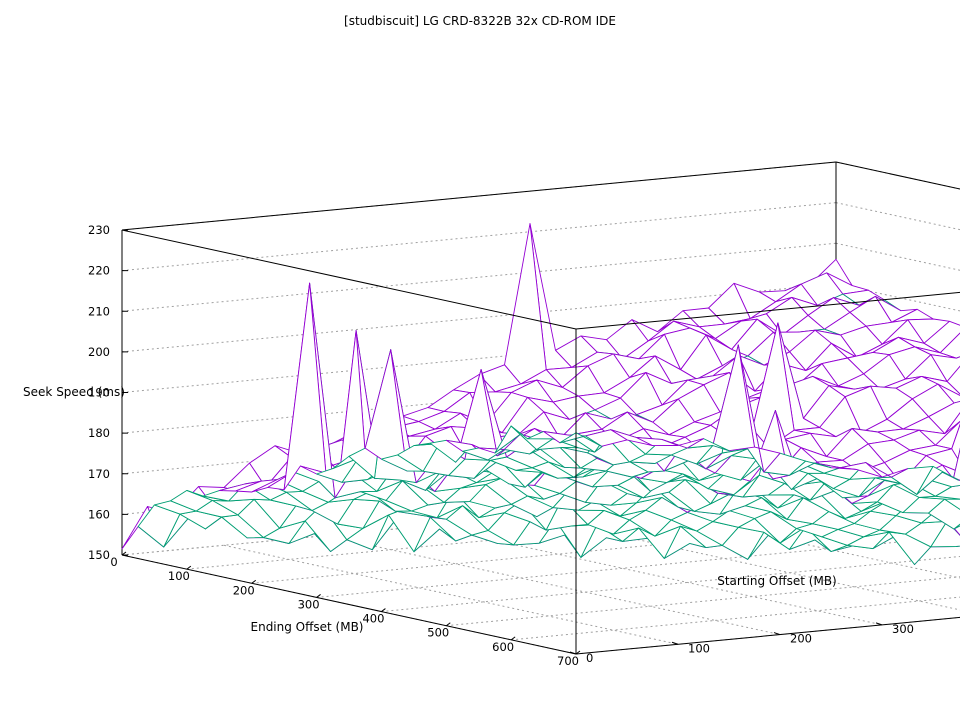  What do you see at coordinates (801, 639) in the screenshot?
I see `y-tick-label: 200` at bounding box center [801, 639].